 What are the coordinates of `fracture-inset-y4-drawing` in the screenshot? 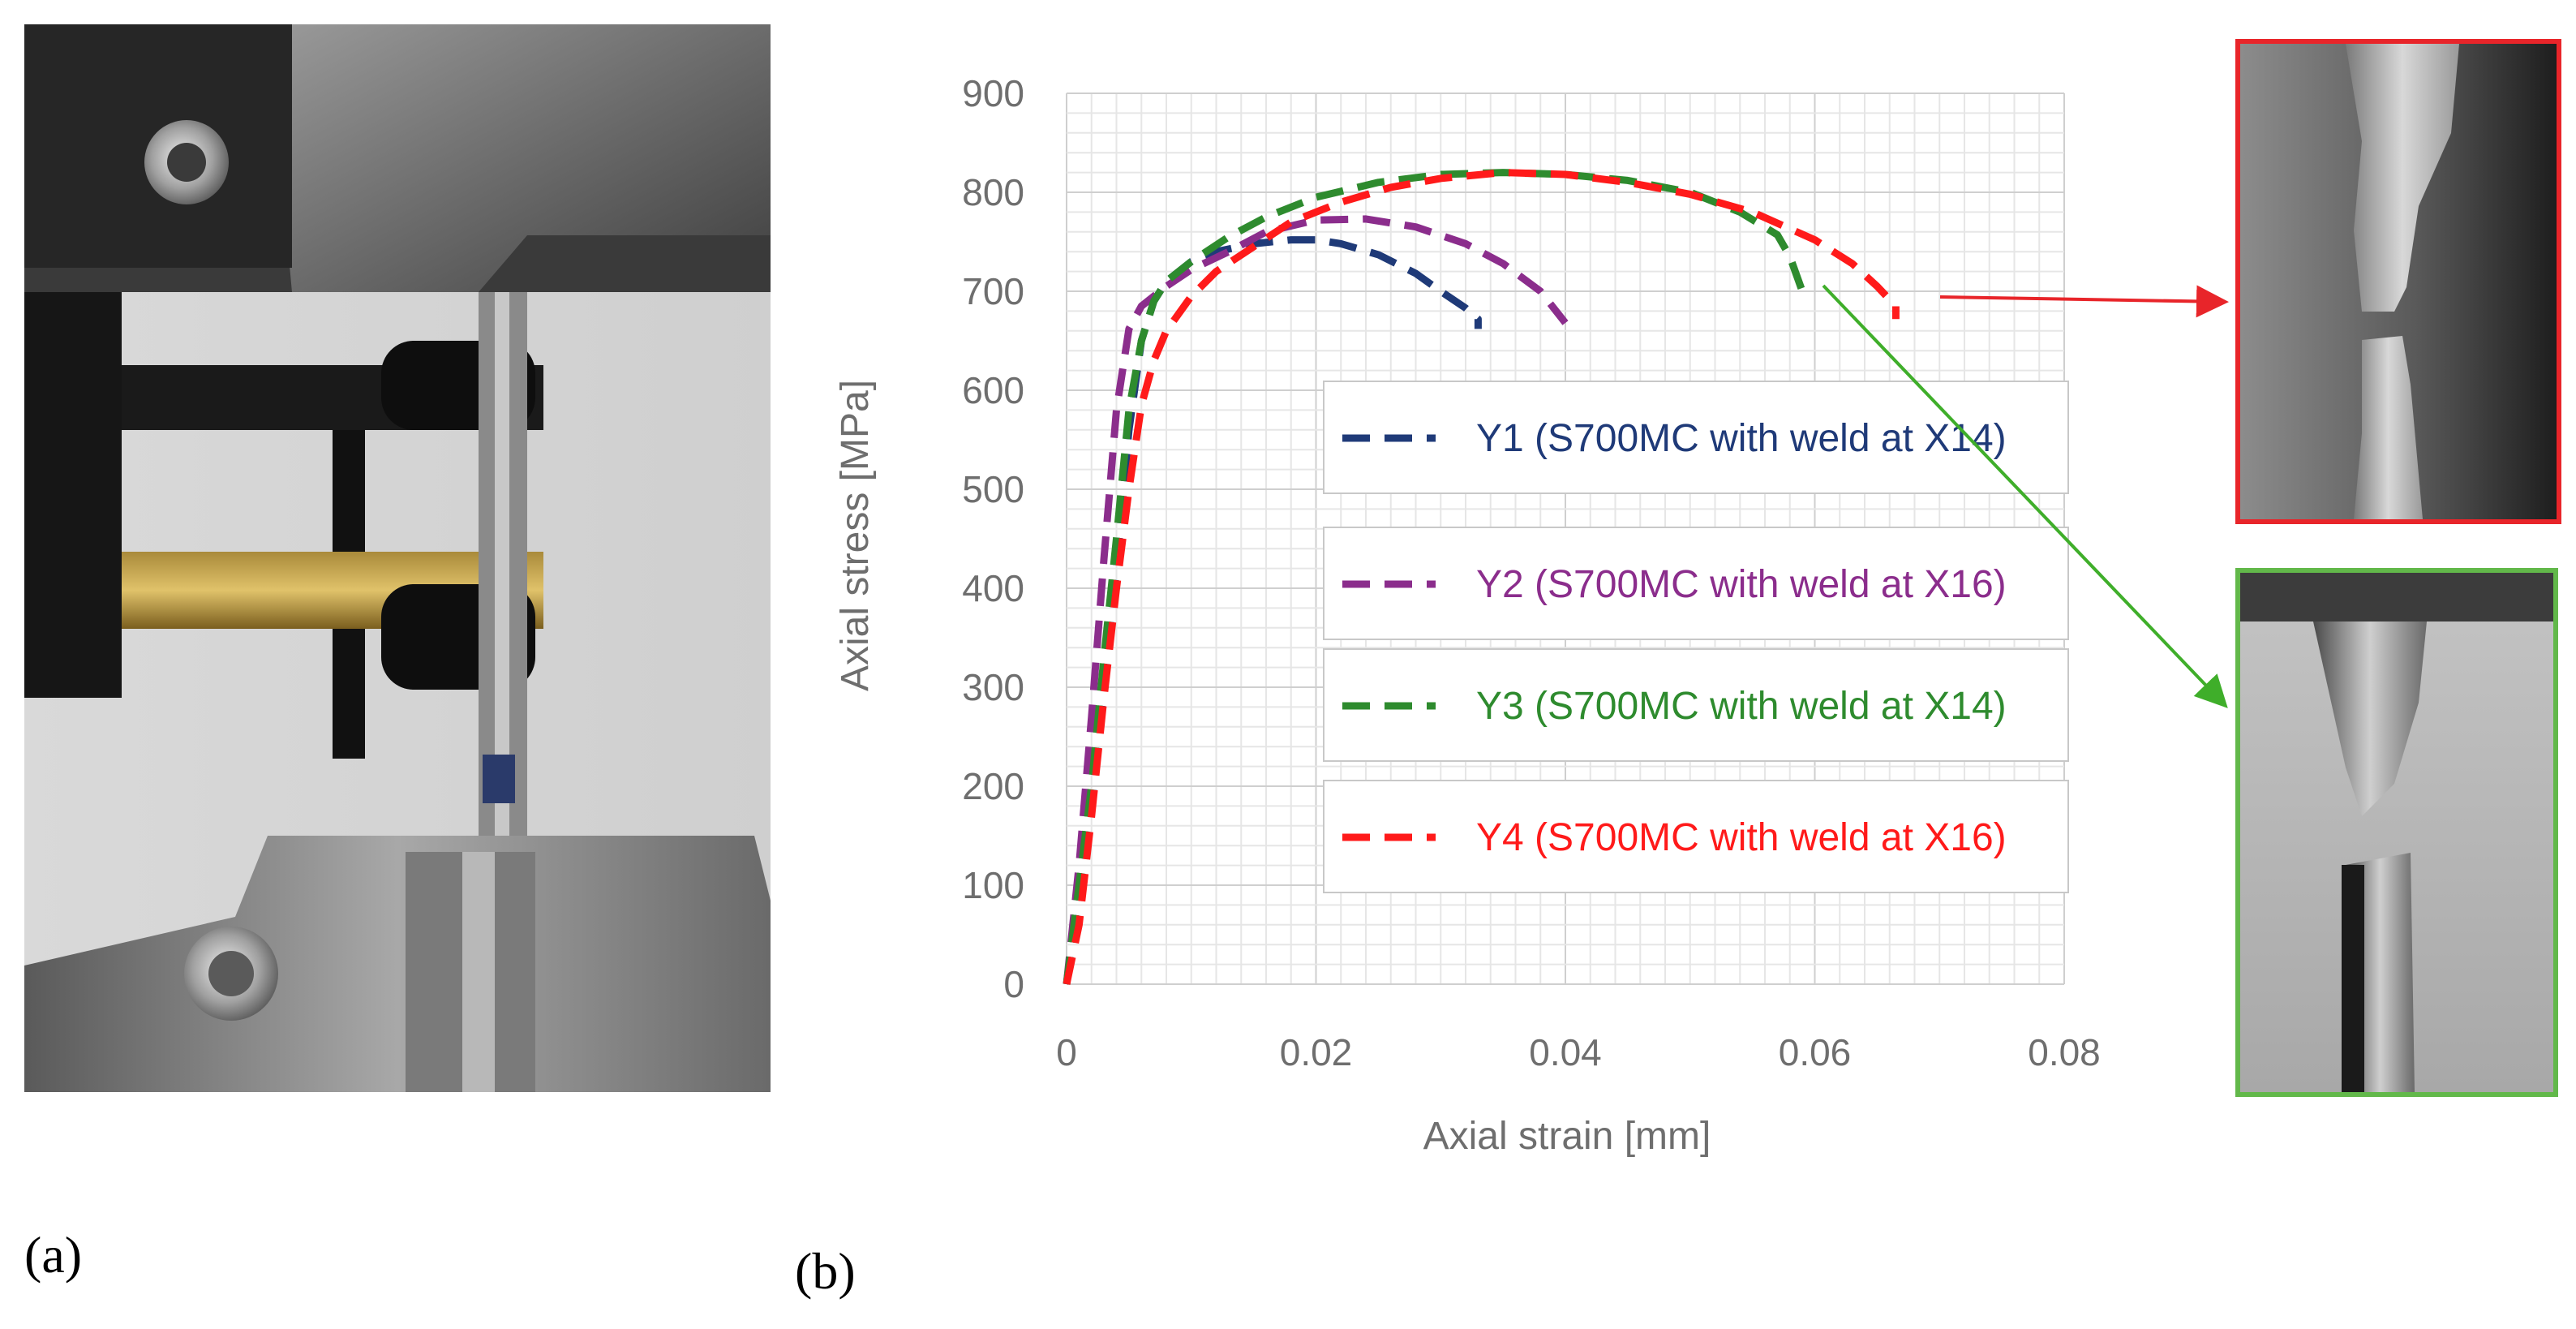 It's located at (2398, 282).